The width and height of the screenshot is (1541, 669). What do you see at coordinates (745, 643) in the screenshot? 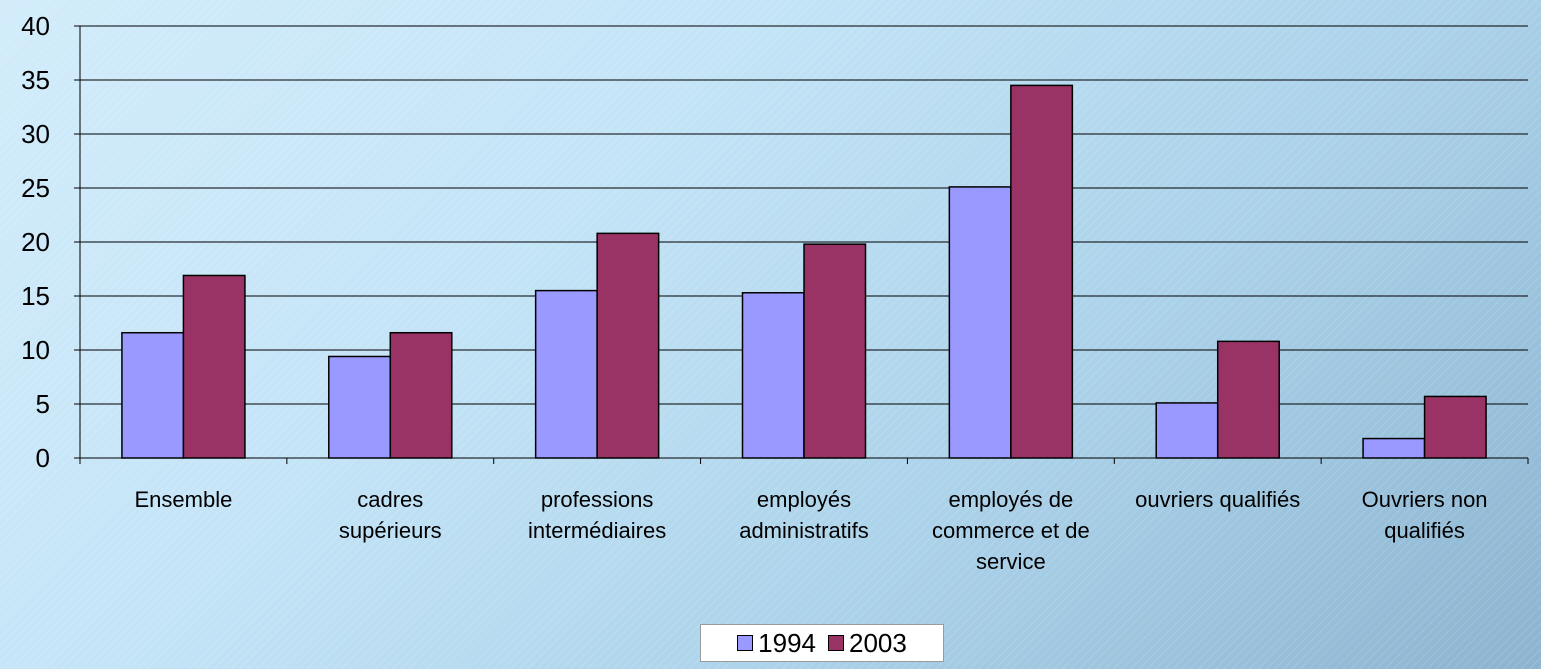
I see `legend-swatch-1994` at bounding box center [745, 643].